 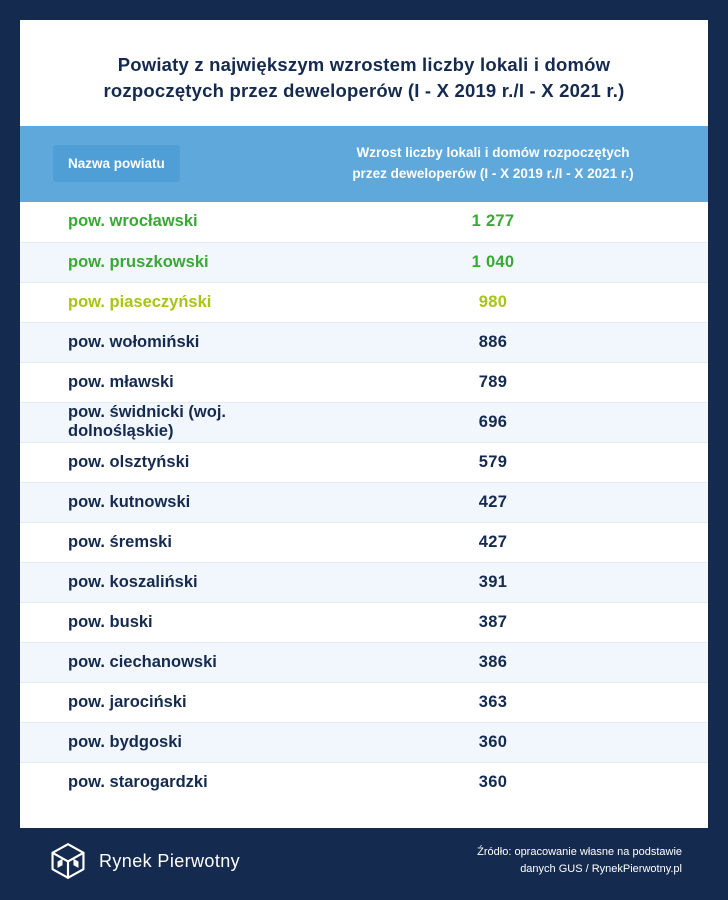 I want to click on row-value: 391, so click(x=493, y=581).